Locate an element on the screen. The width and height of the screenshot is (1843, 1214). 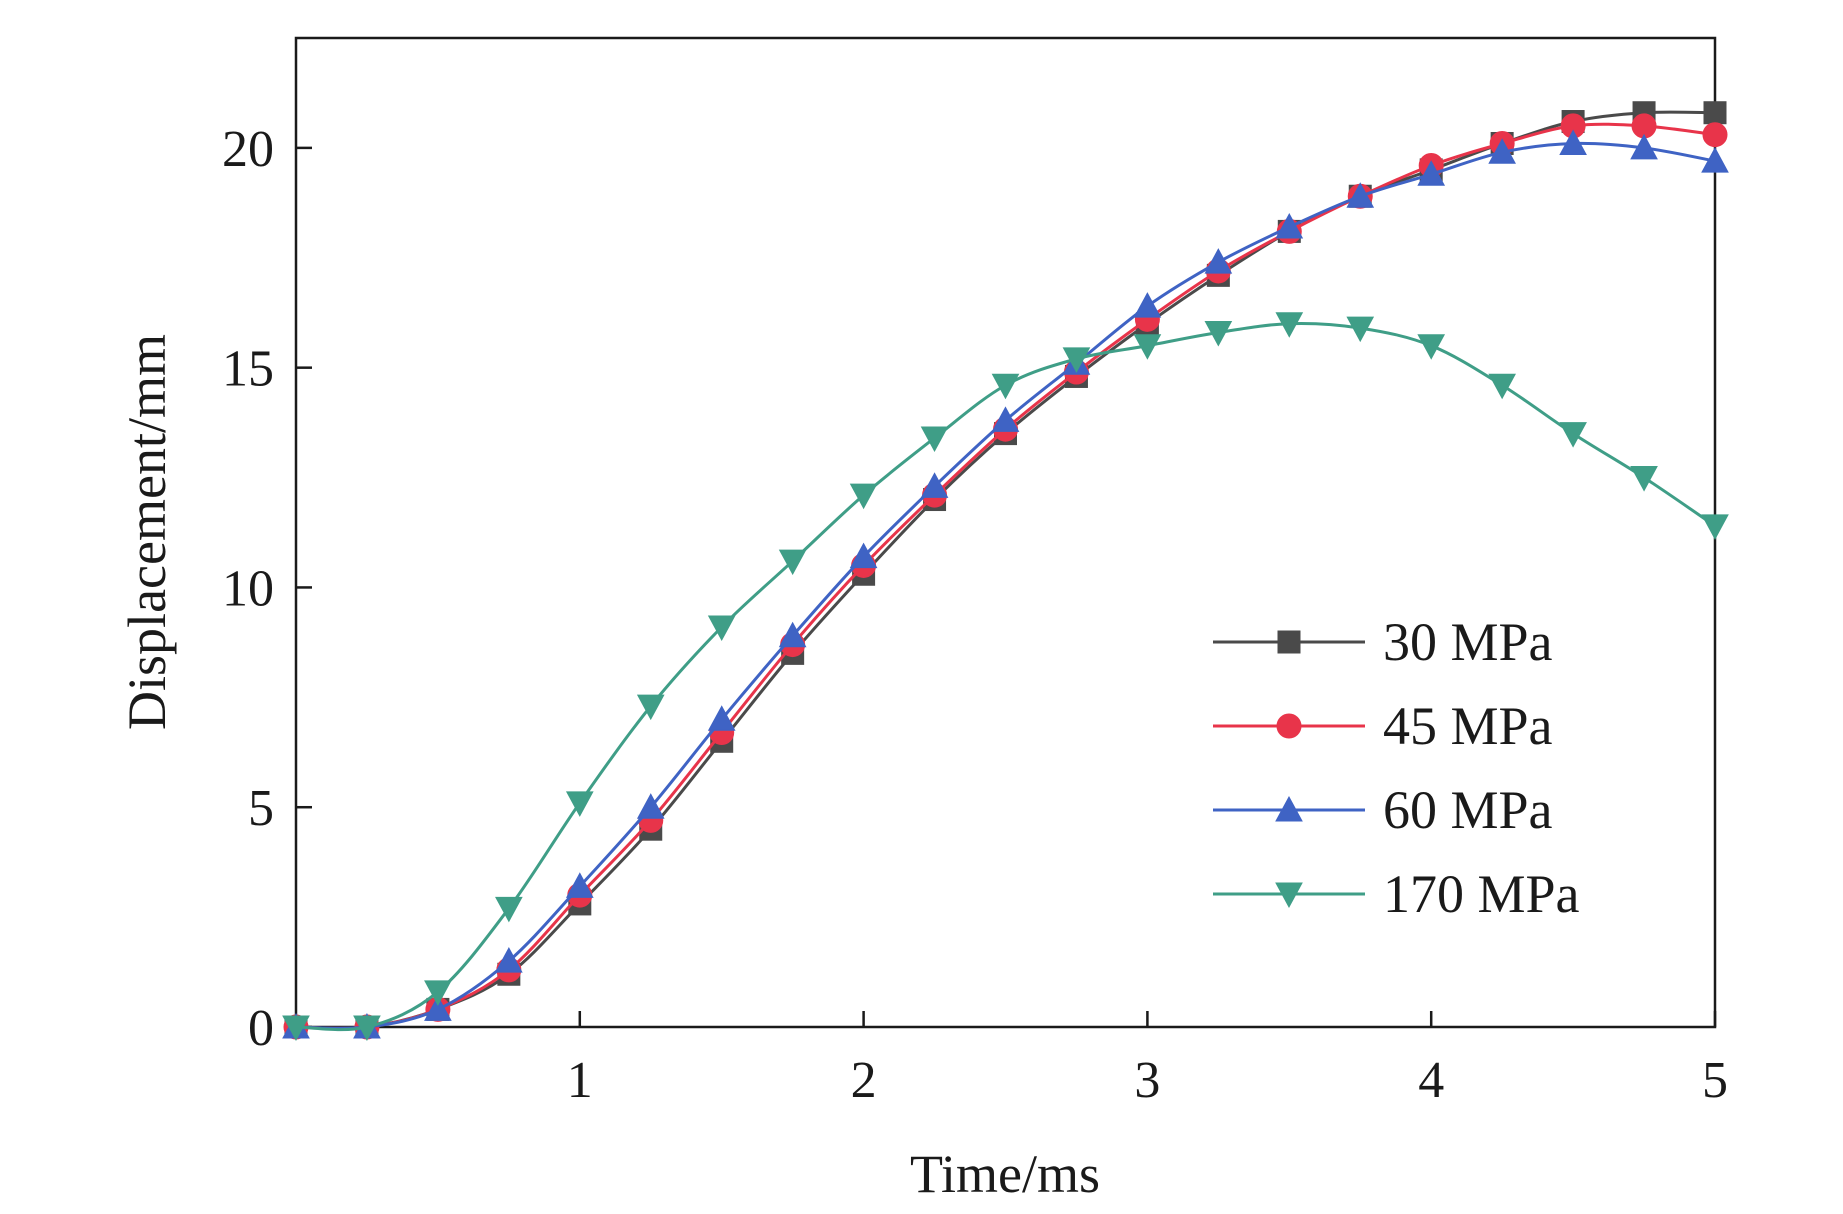
x-tick-label: 1 is located at coordinates (580, 1080).